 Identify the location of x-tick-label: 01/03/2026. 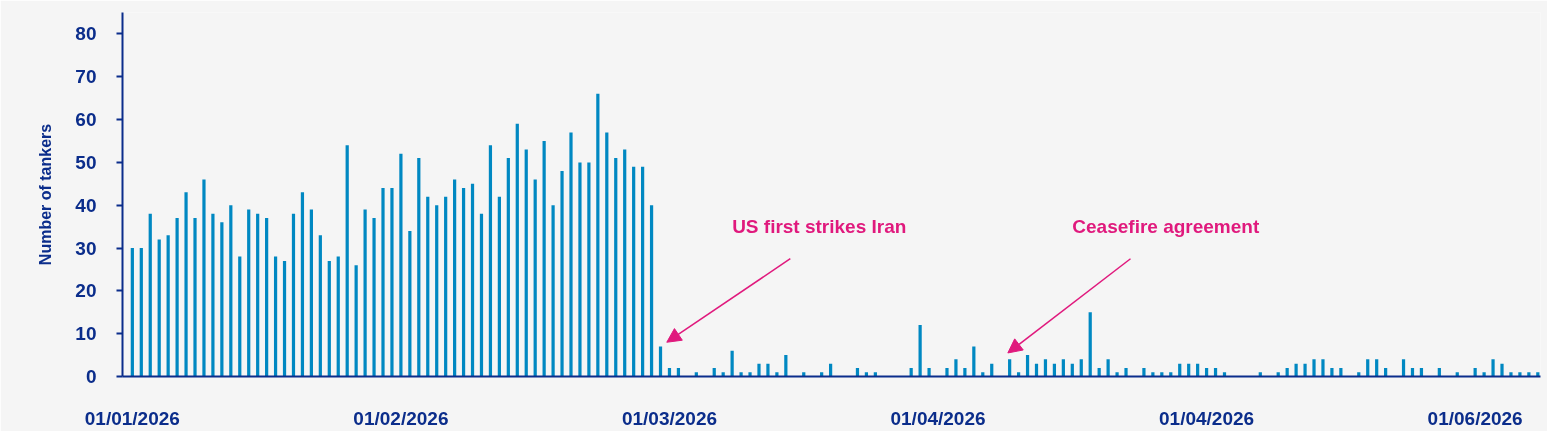
(669, 418).